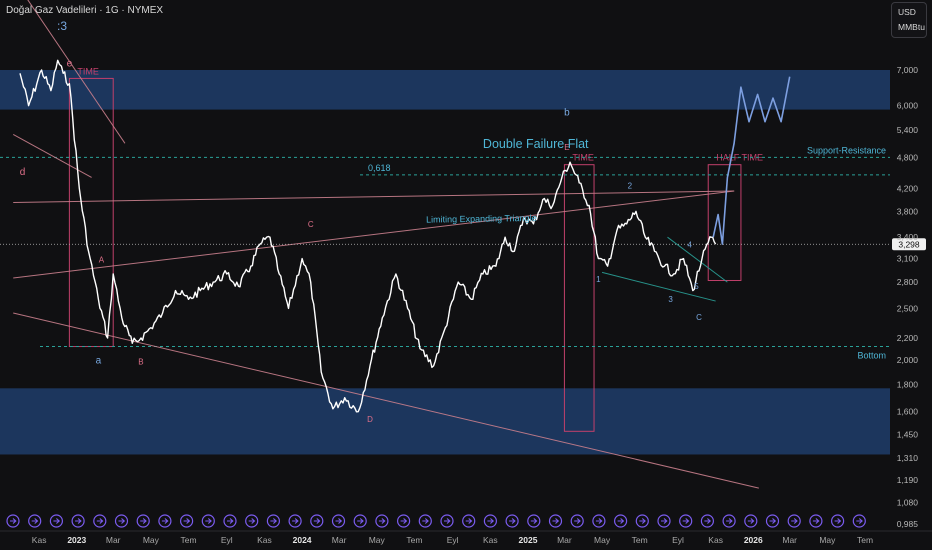  I want to click on unit-selector: USD MMBtu, so click(909, 20).